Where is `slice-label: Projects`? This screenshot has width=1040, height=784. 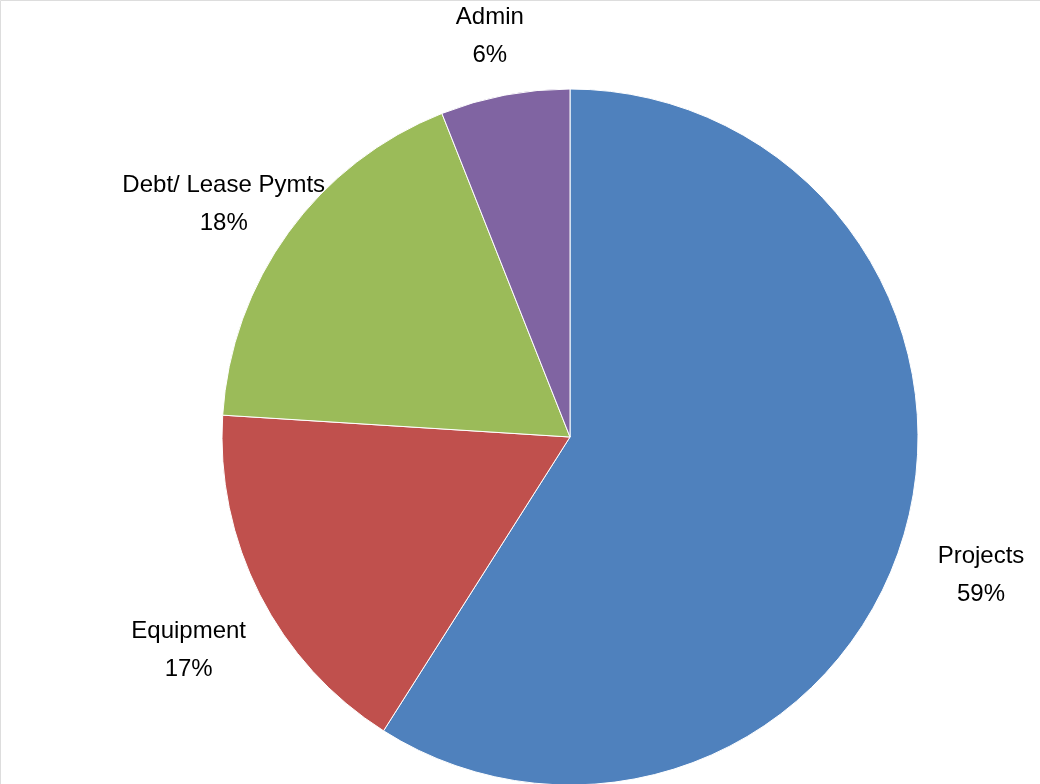 slice-label: Projects is located at coordinates (981, 555).